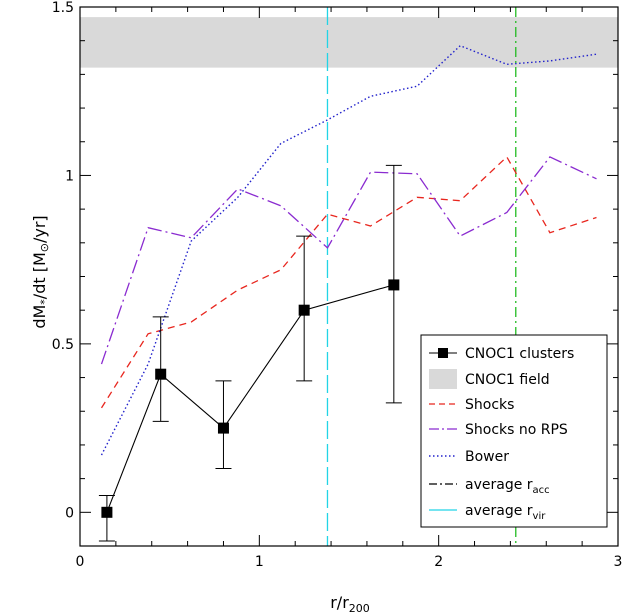  Describe the element at coordinates (438, 562) in the screenshot. I see `x-tick-label: 2` at that location.